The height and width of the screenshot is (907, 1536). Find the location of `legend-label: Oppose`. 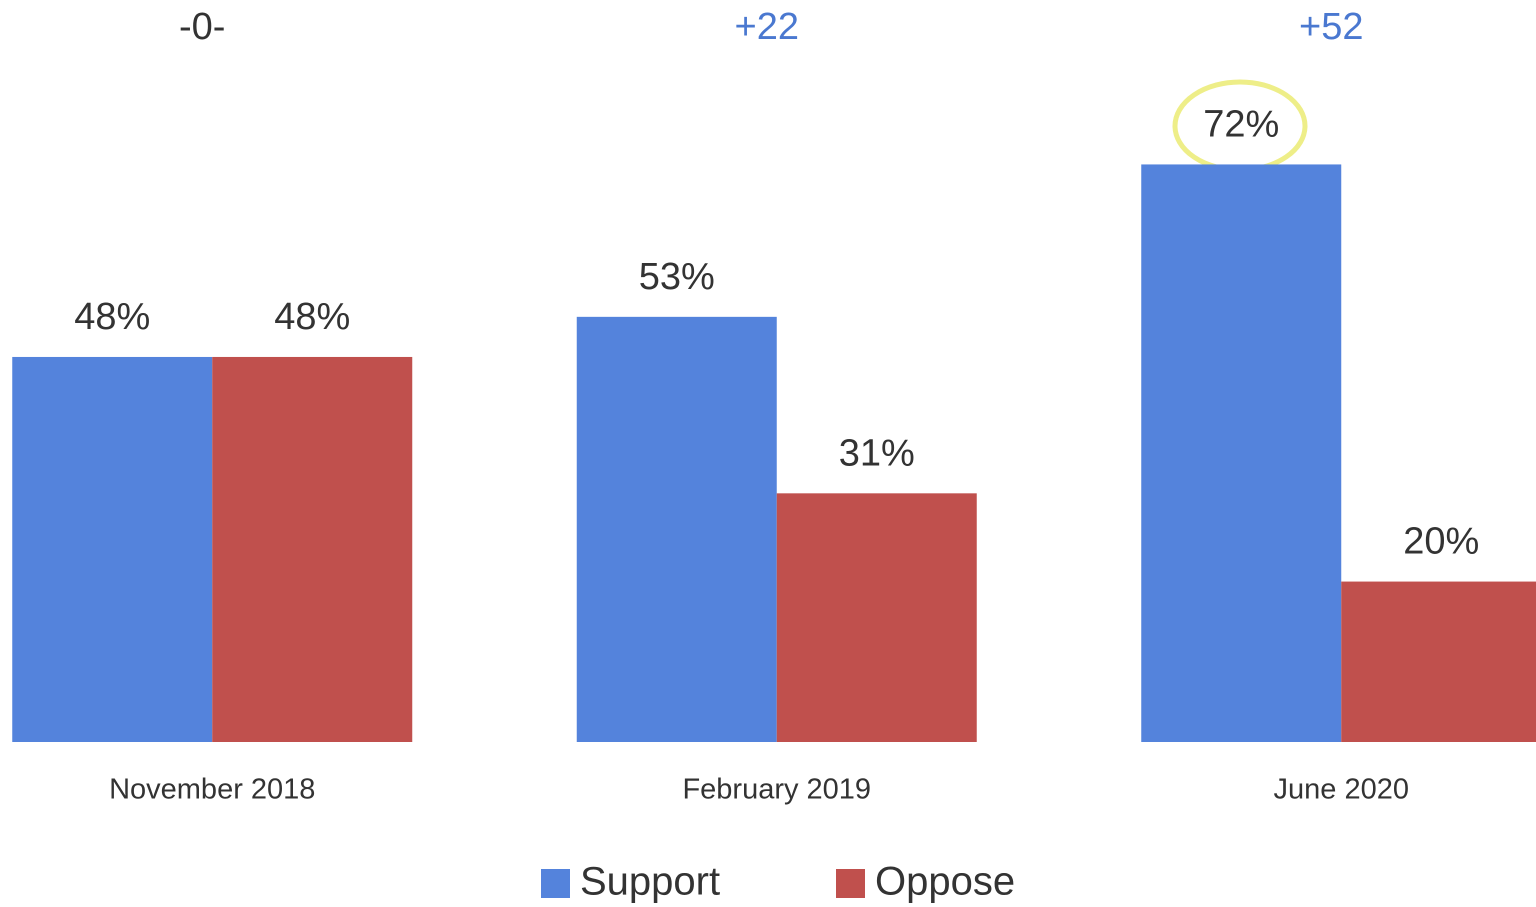

legend-label: Oppose is located at coordinates (945, 882).